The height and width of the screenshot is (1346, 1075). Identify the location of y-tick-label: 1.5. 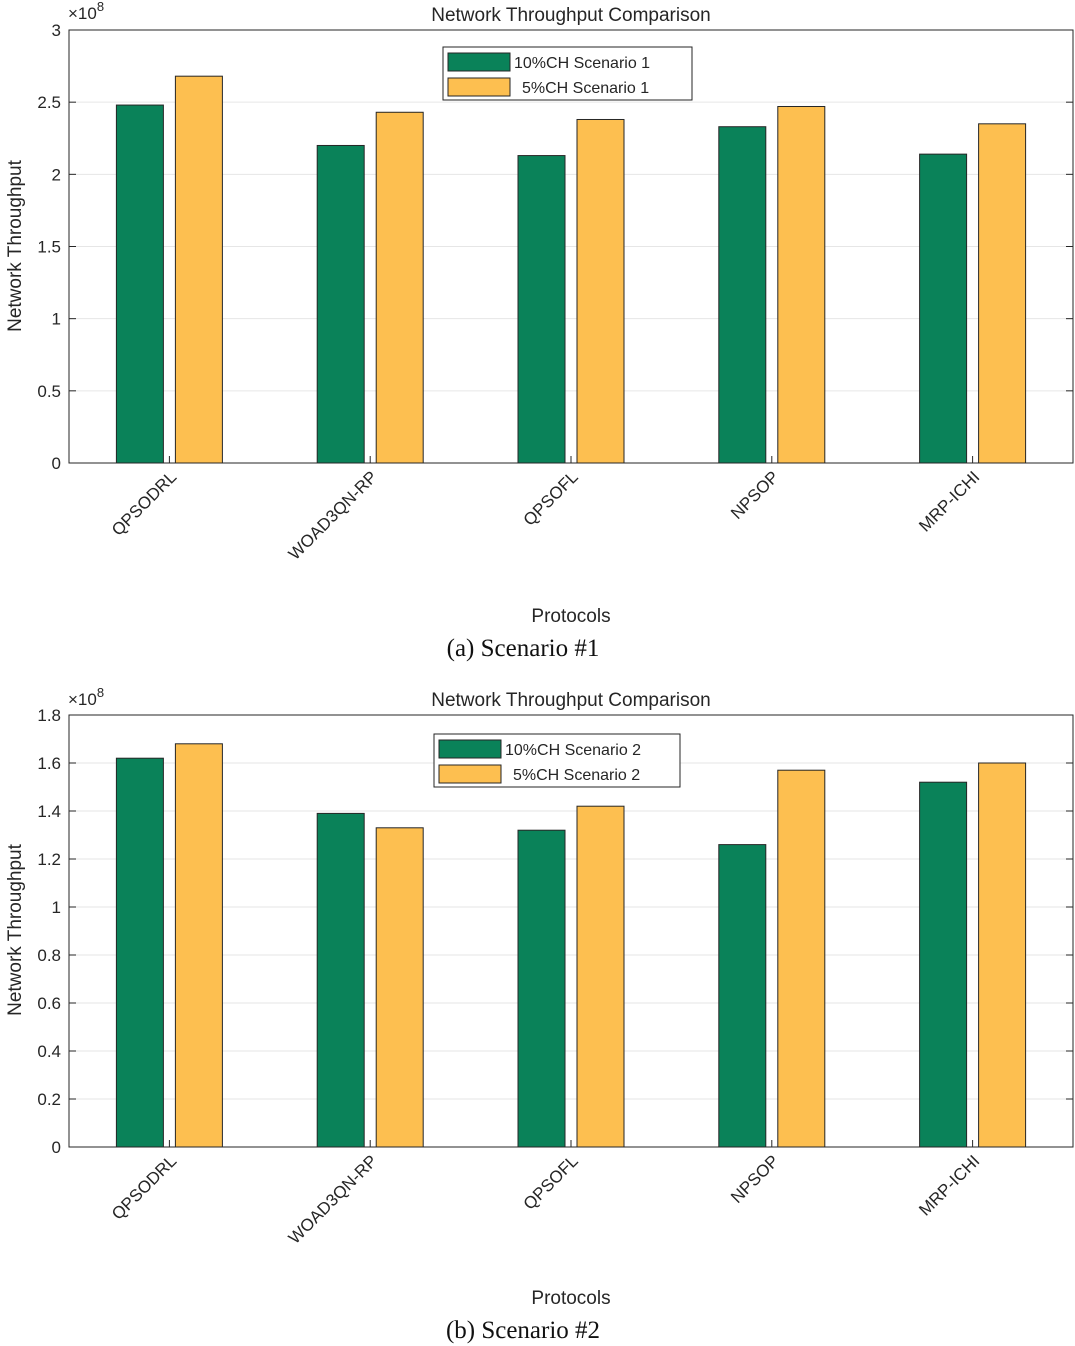
(49, 247).